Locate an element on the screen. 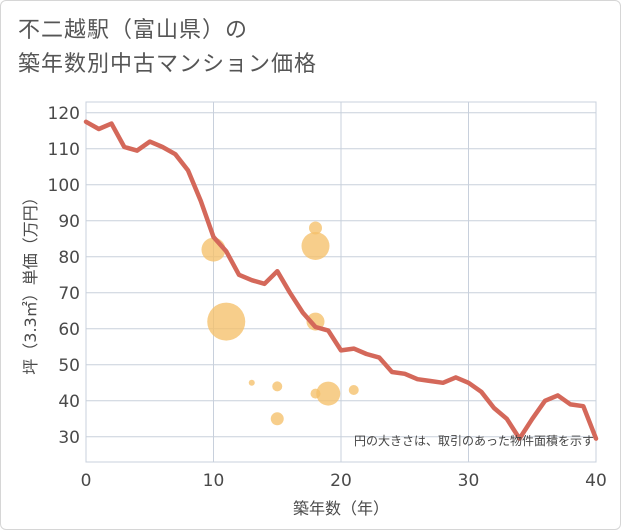  y-tick-label: 60 is located at coordinates (69, 330).